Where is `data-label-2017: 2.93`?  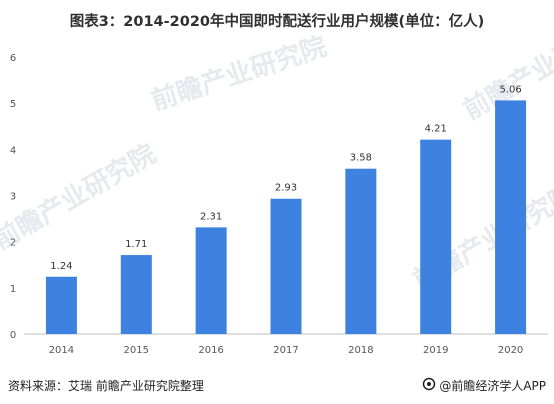 data-label-2017: 2.93 is located at coordinates (286, 188).